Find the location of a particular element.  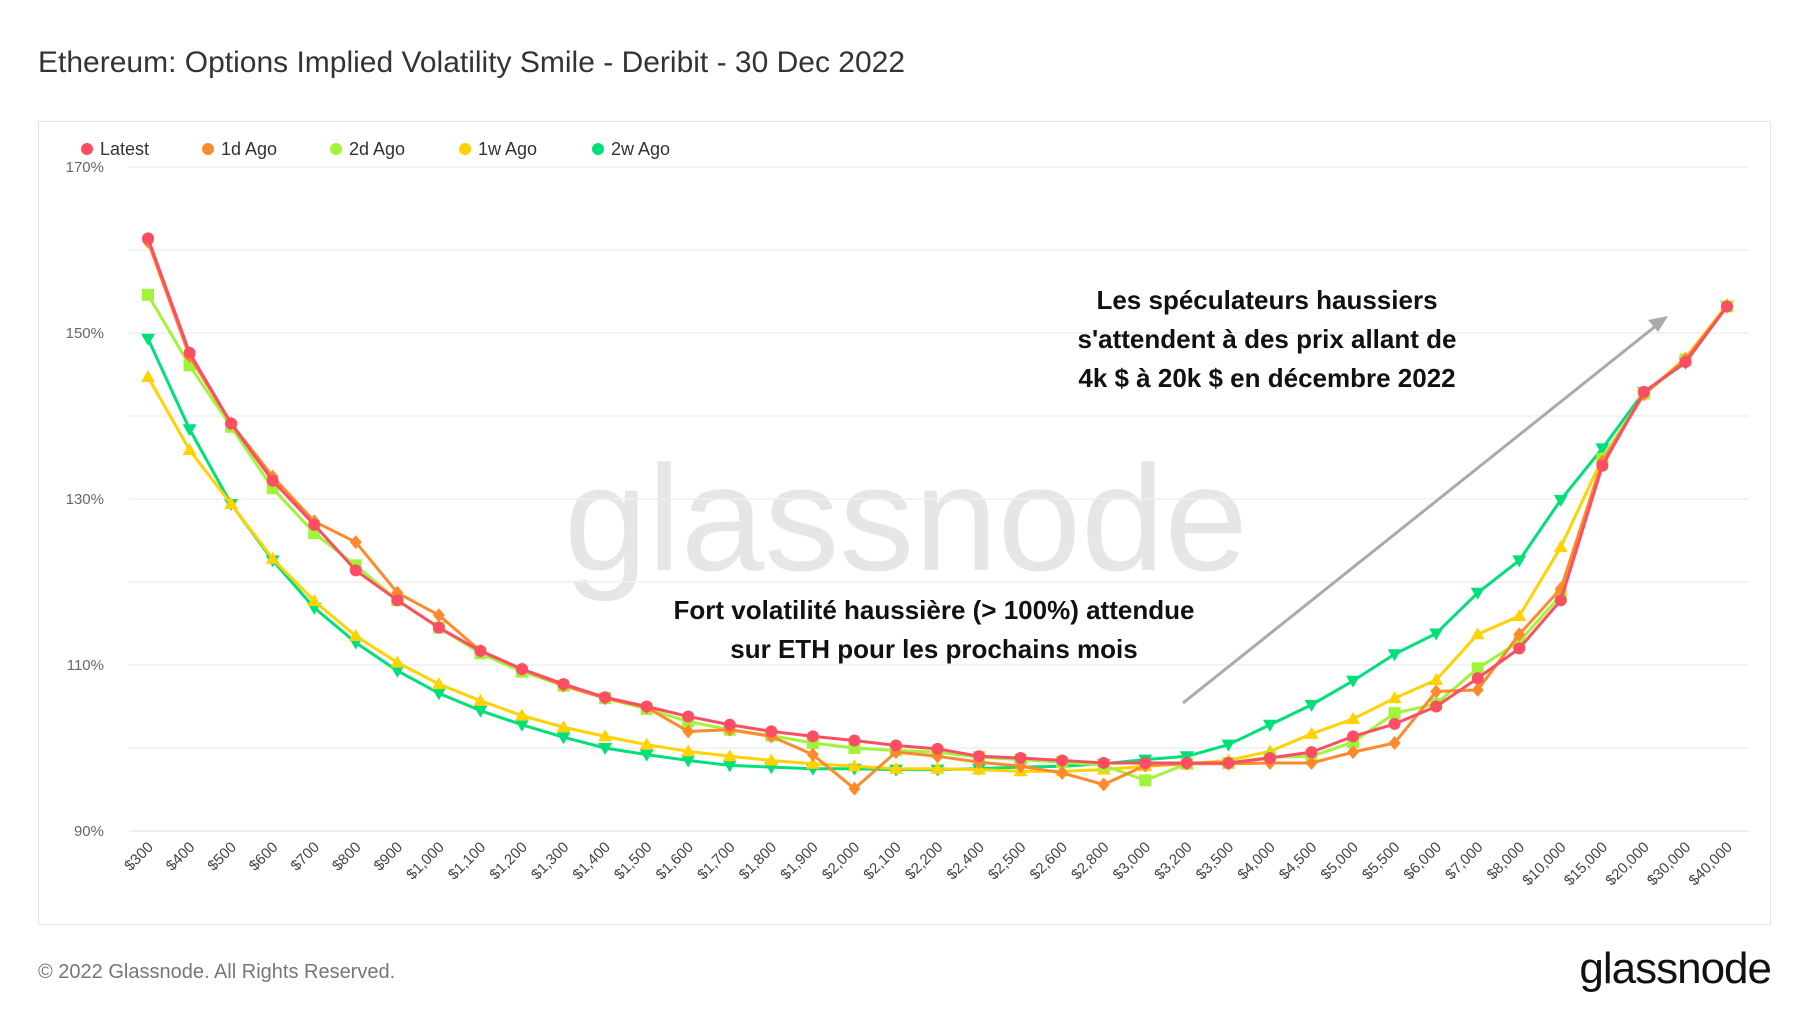

annotation-middle-line: sur ETH pour les prochains mois is located at coordinates (933, 649).